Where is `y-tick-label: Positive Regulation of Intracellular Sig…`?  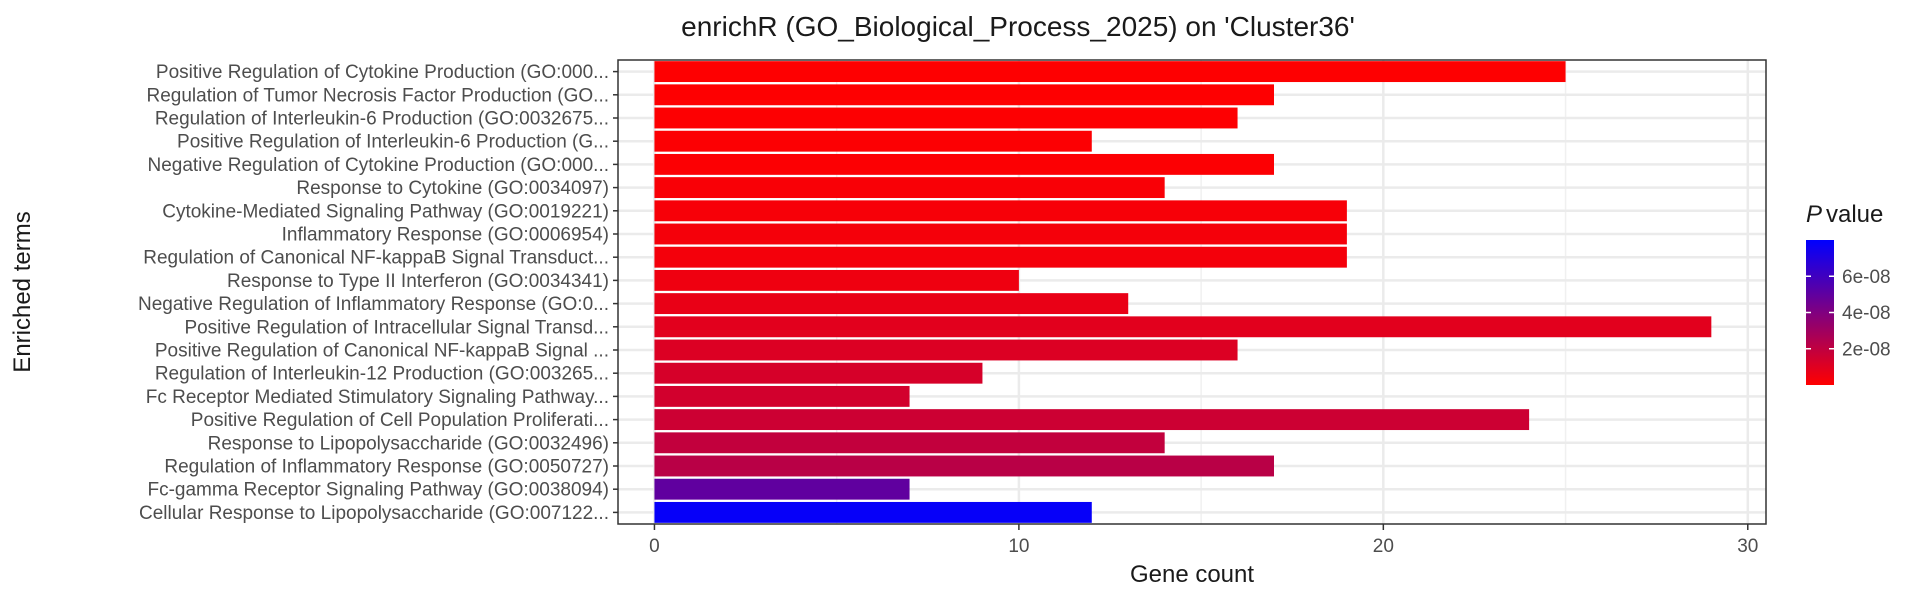
y-tick-label: Positive Regulation of Intracellular Sig… is located at coordinates (396, 327).